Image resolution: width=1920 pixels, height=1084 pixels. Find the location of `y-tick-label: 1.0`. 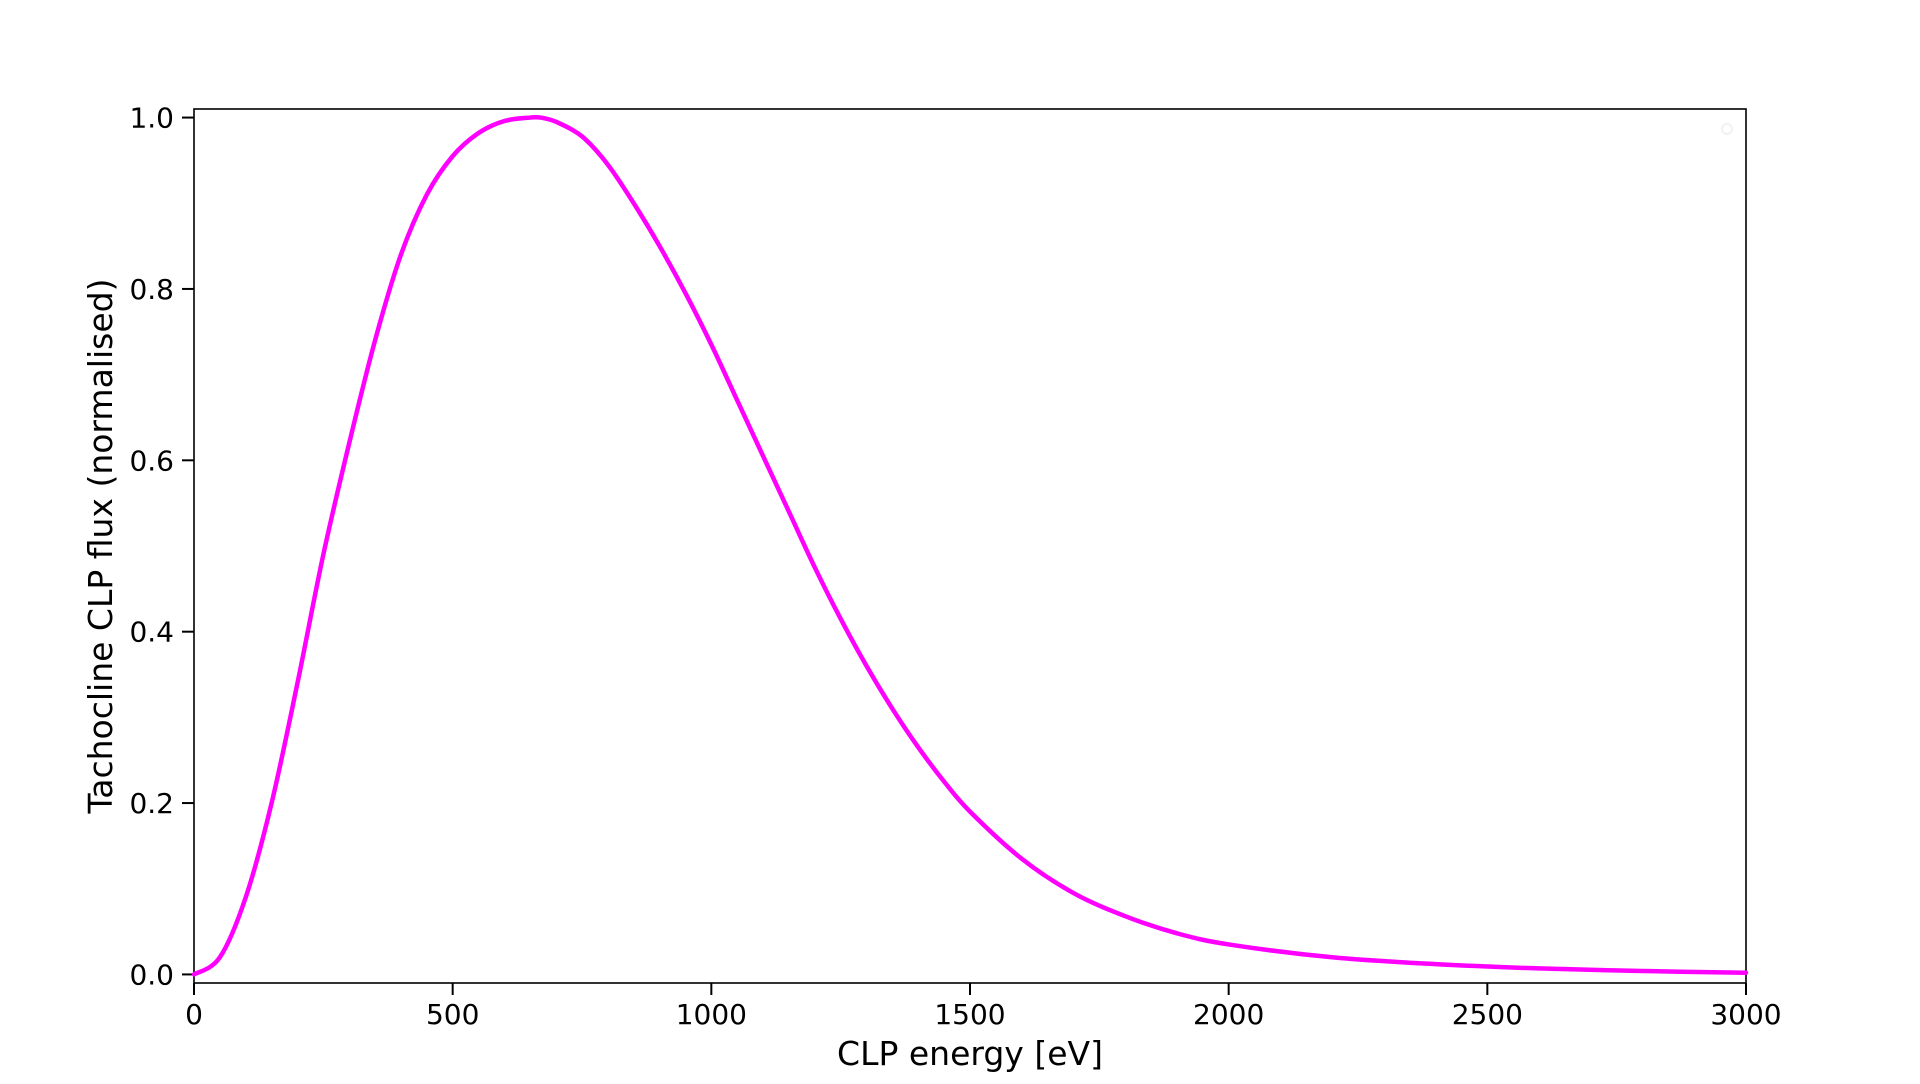

y-tick-label: 1.0 is located at coordinates (151, 118).